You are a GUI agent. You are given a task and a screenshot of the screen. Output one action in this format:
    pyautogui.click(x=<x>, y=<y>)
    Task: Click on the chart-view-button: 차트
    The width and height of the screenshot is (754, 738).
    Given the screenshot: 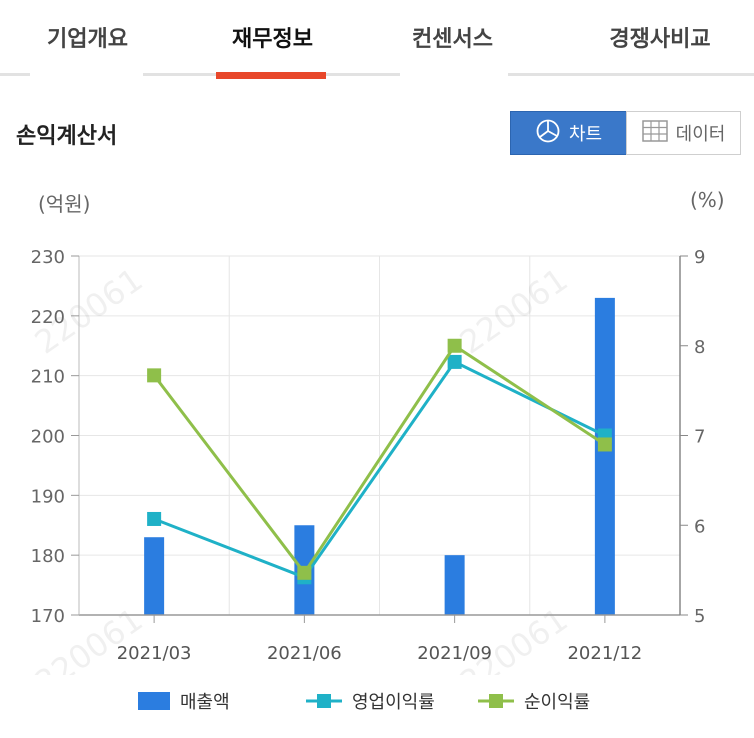 What is the action you would take?
    pyautogui.click(x=568, y=133)
    